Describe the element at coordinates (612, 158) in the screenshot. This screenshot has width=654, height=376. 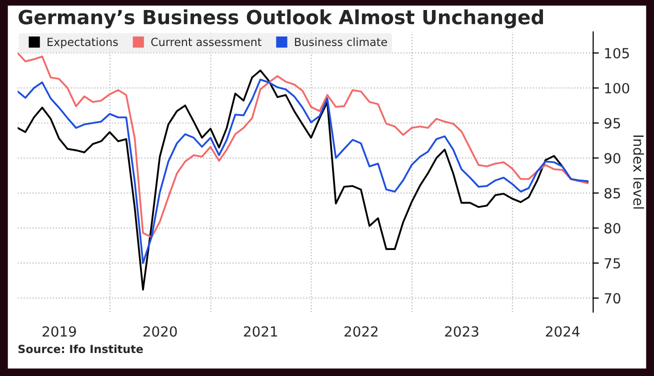
I see `y-tick-label: 90` at that location.